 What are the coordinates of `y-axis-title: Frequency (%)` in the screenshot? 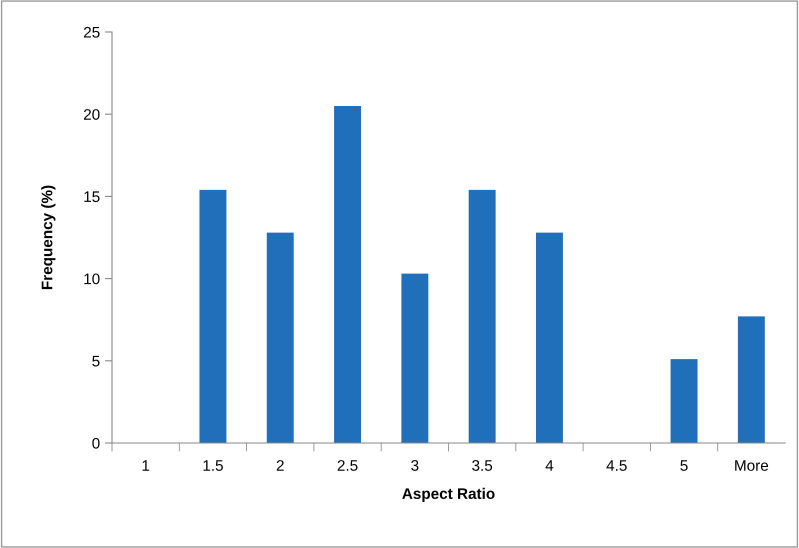 It's located at (48, 238).